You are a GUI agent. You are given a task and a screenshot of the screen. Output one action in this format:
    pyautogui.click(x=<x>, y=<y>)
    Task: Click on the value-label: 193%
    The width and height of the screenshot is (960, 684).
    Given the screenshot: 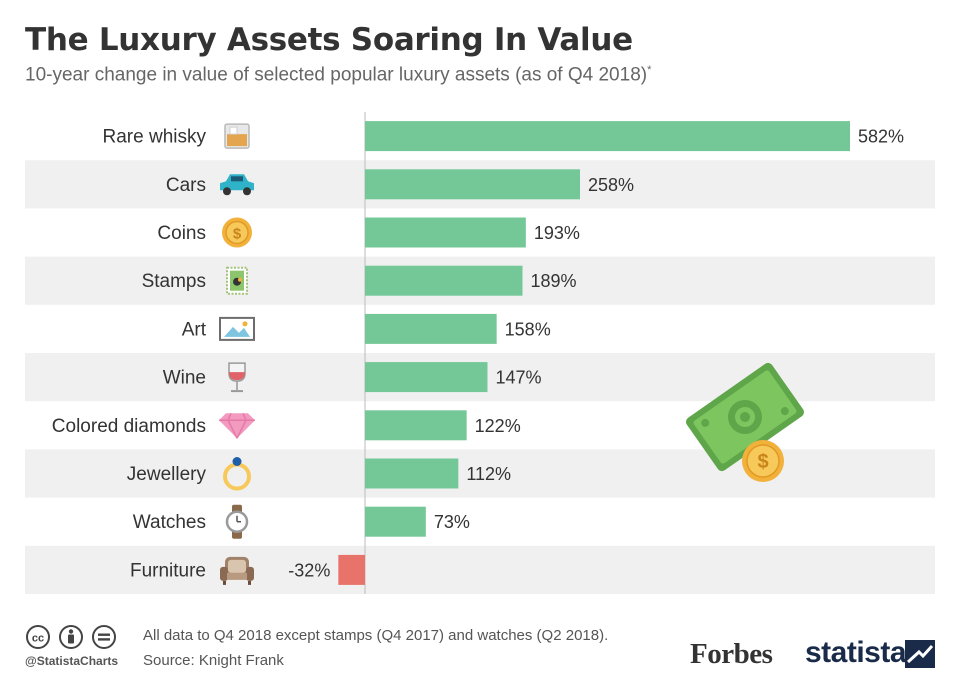 What is the action you would take?
    pyautogui.click(x=557, y=233)
    